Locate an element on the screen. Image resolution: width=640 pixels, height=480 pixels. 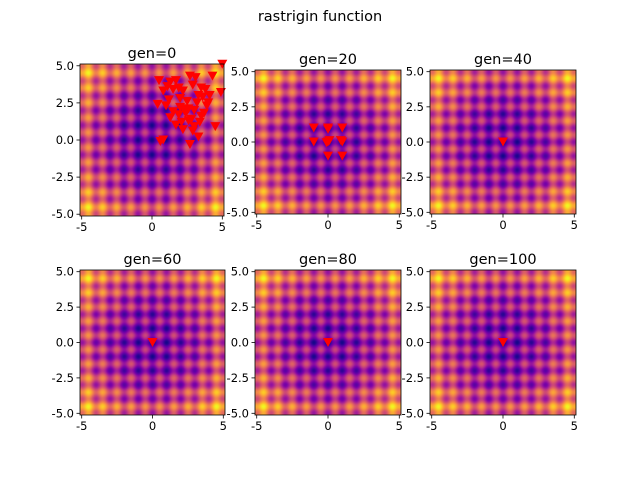
subplot-title: gen=80 is located at coordinates (328, 260).